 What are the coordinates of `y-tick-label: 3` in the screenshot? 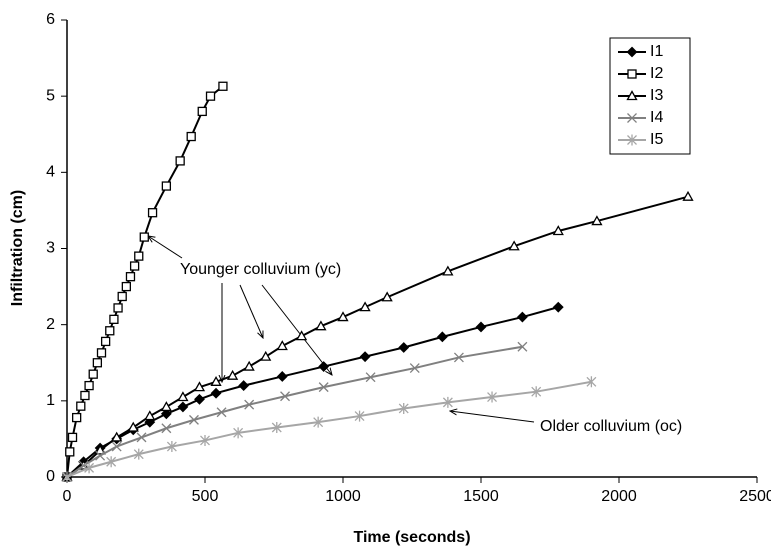 It's located at (50, 248).